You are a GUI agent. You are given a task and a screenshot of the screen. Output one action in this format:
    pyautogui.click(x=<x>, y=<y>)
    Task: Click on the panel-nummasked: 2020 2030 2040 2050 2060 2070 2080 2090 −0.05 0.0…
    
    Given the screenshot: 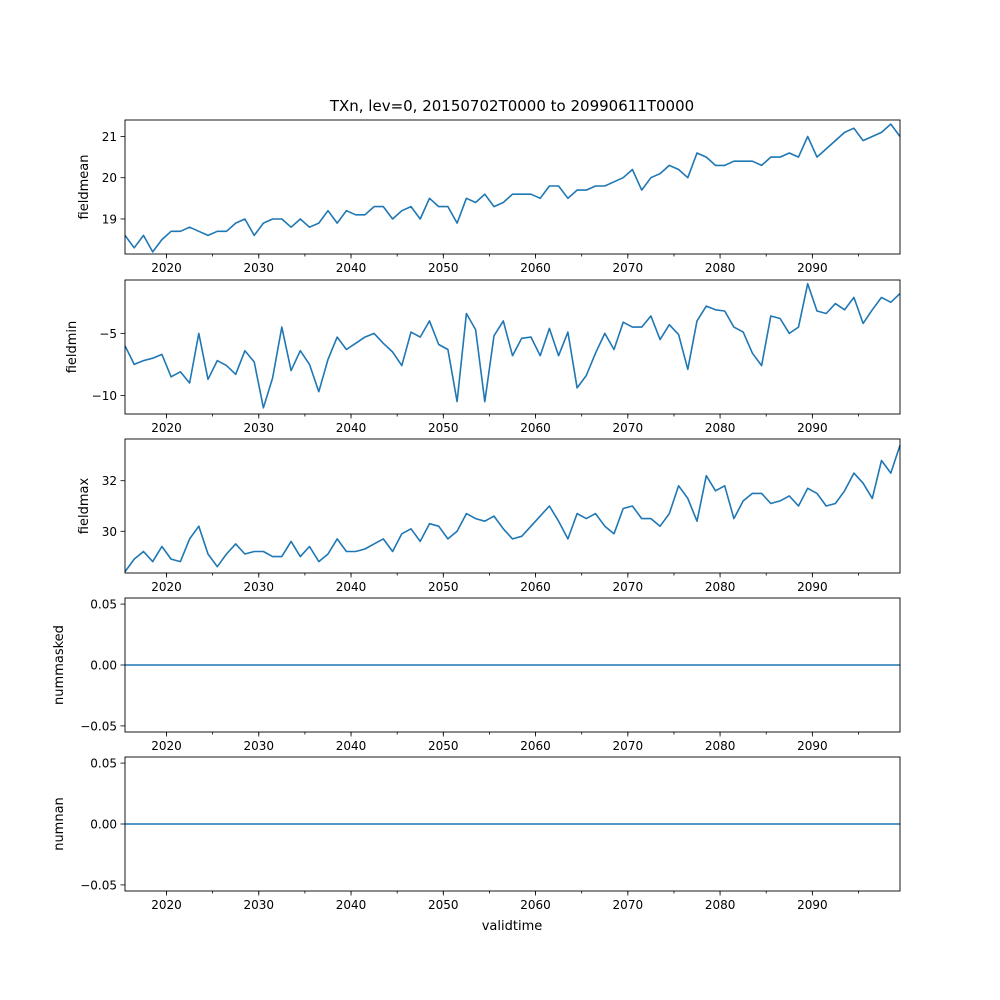 What is the action you would take?
    pyautogui.click(x=476, y=675)
    